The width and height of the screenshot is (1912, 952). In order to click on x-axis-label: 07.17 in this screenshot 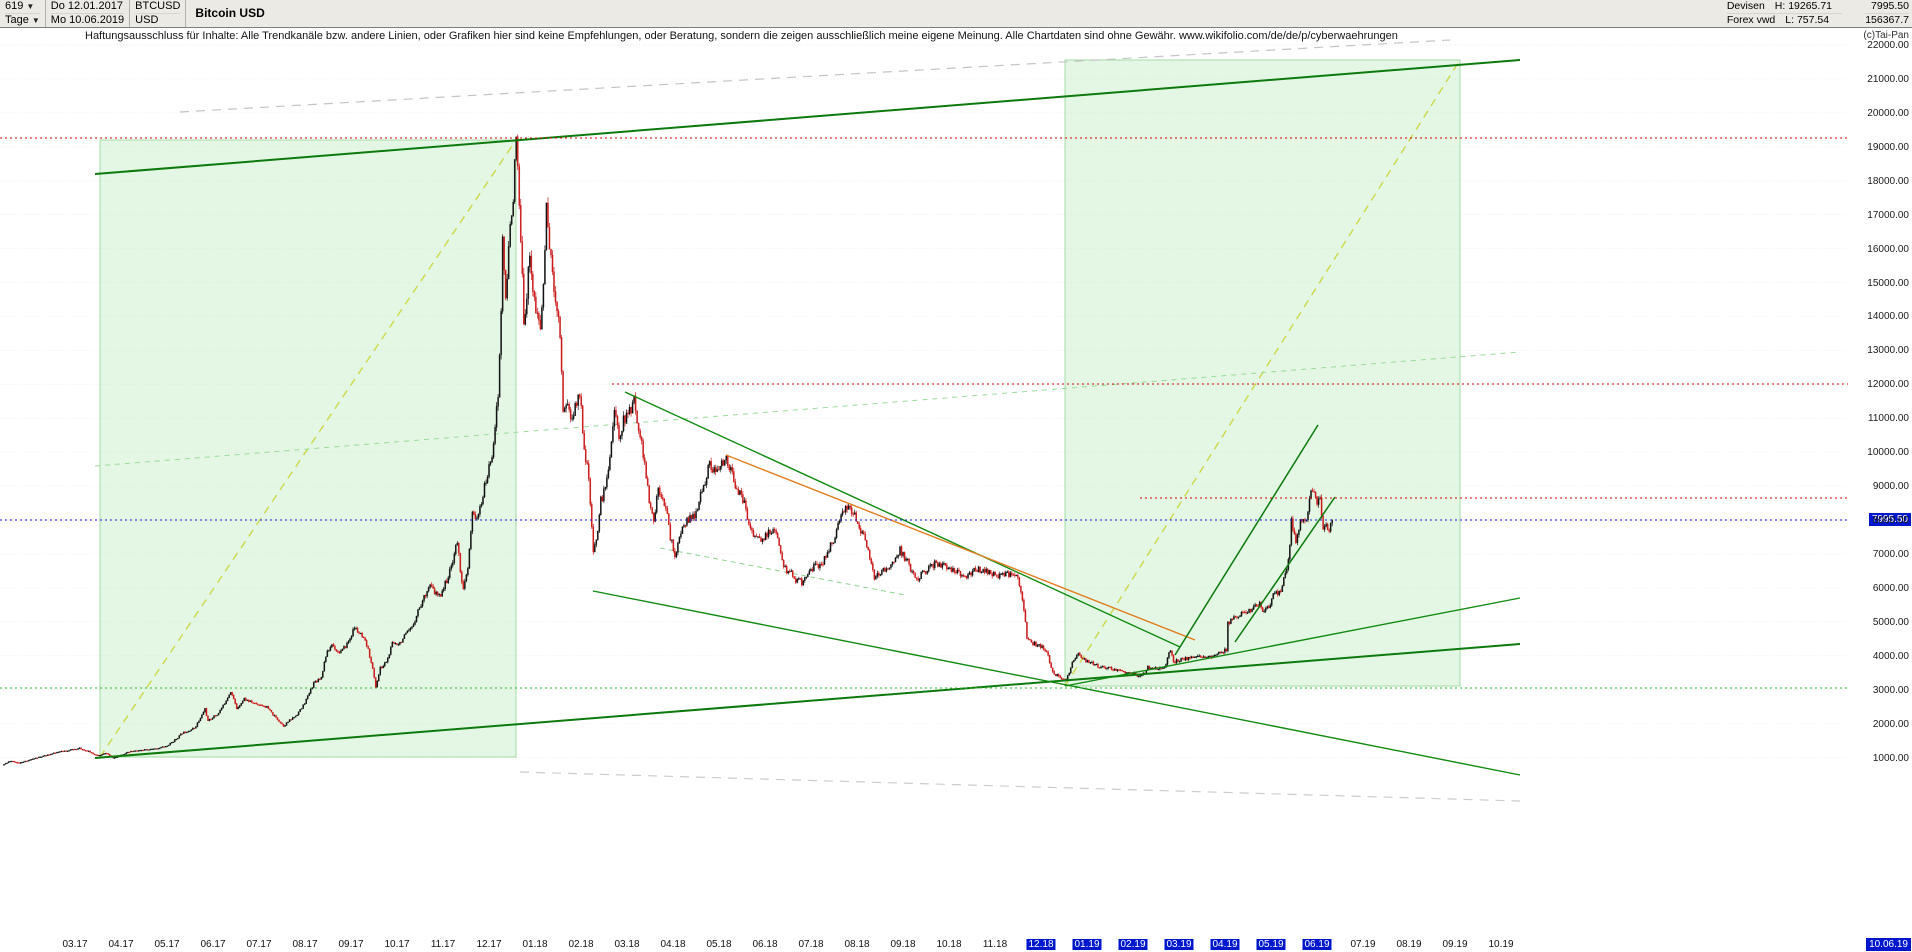, I will do `click(259, 944)`.